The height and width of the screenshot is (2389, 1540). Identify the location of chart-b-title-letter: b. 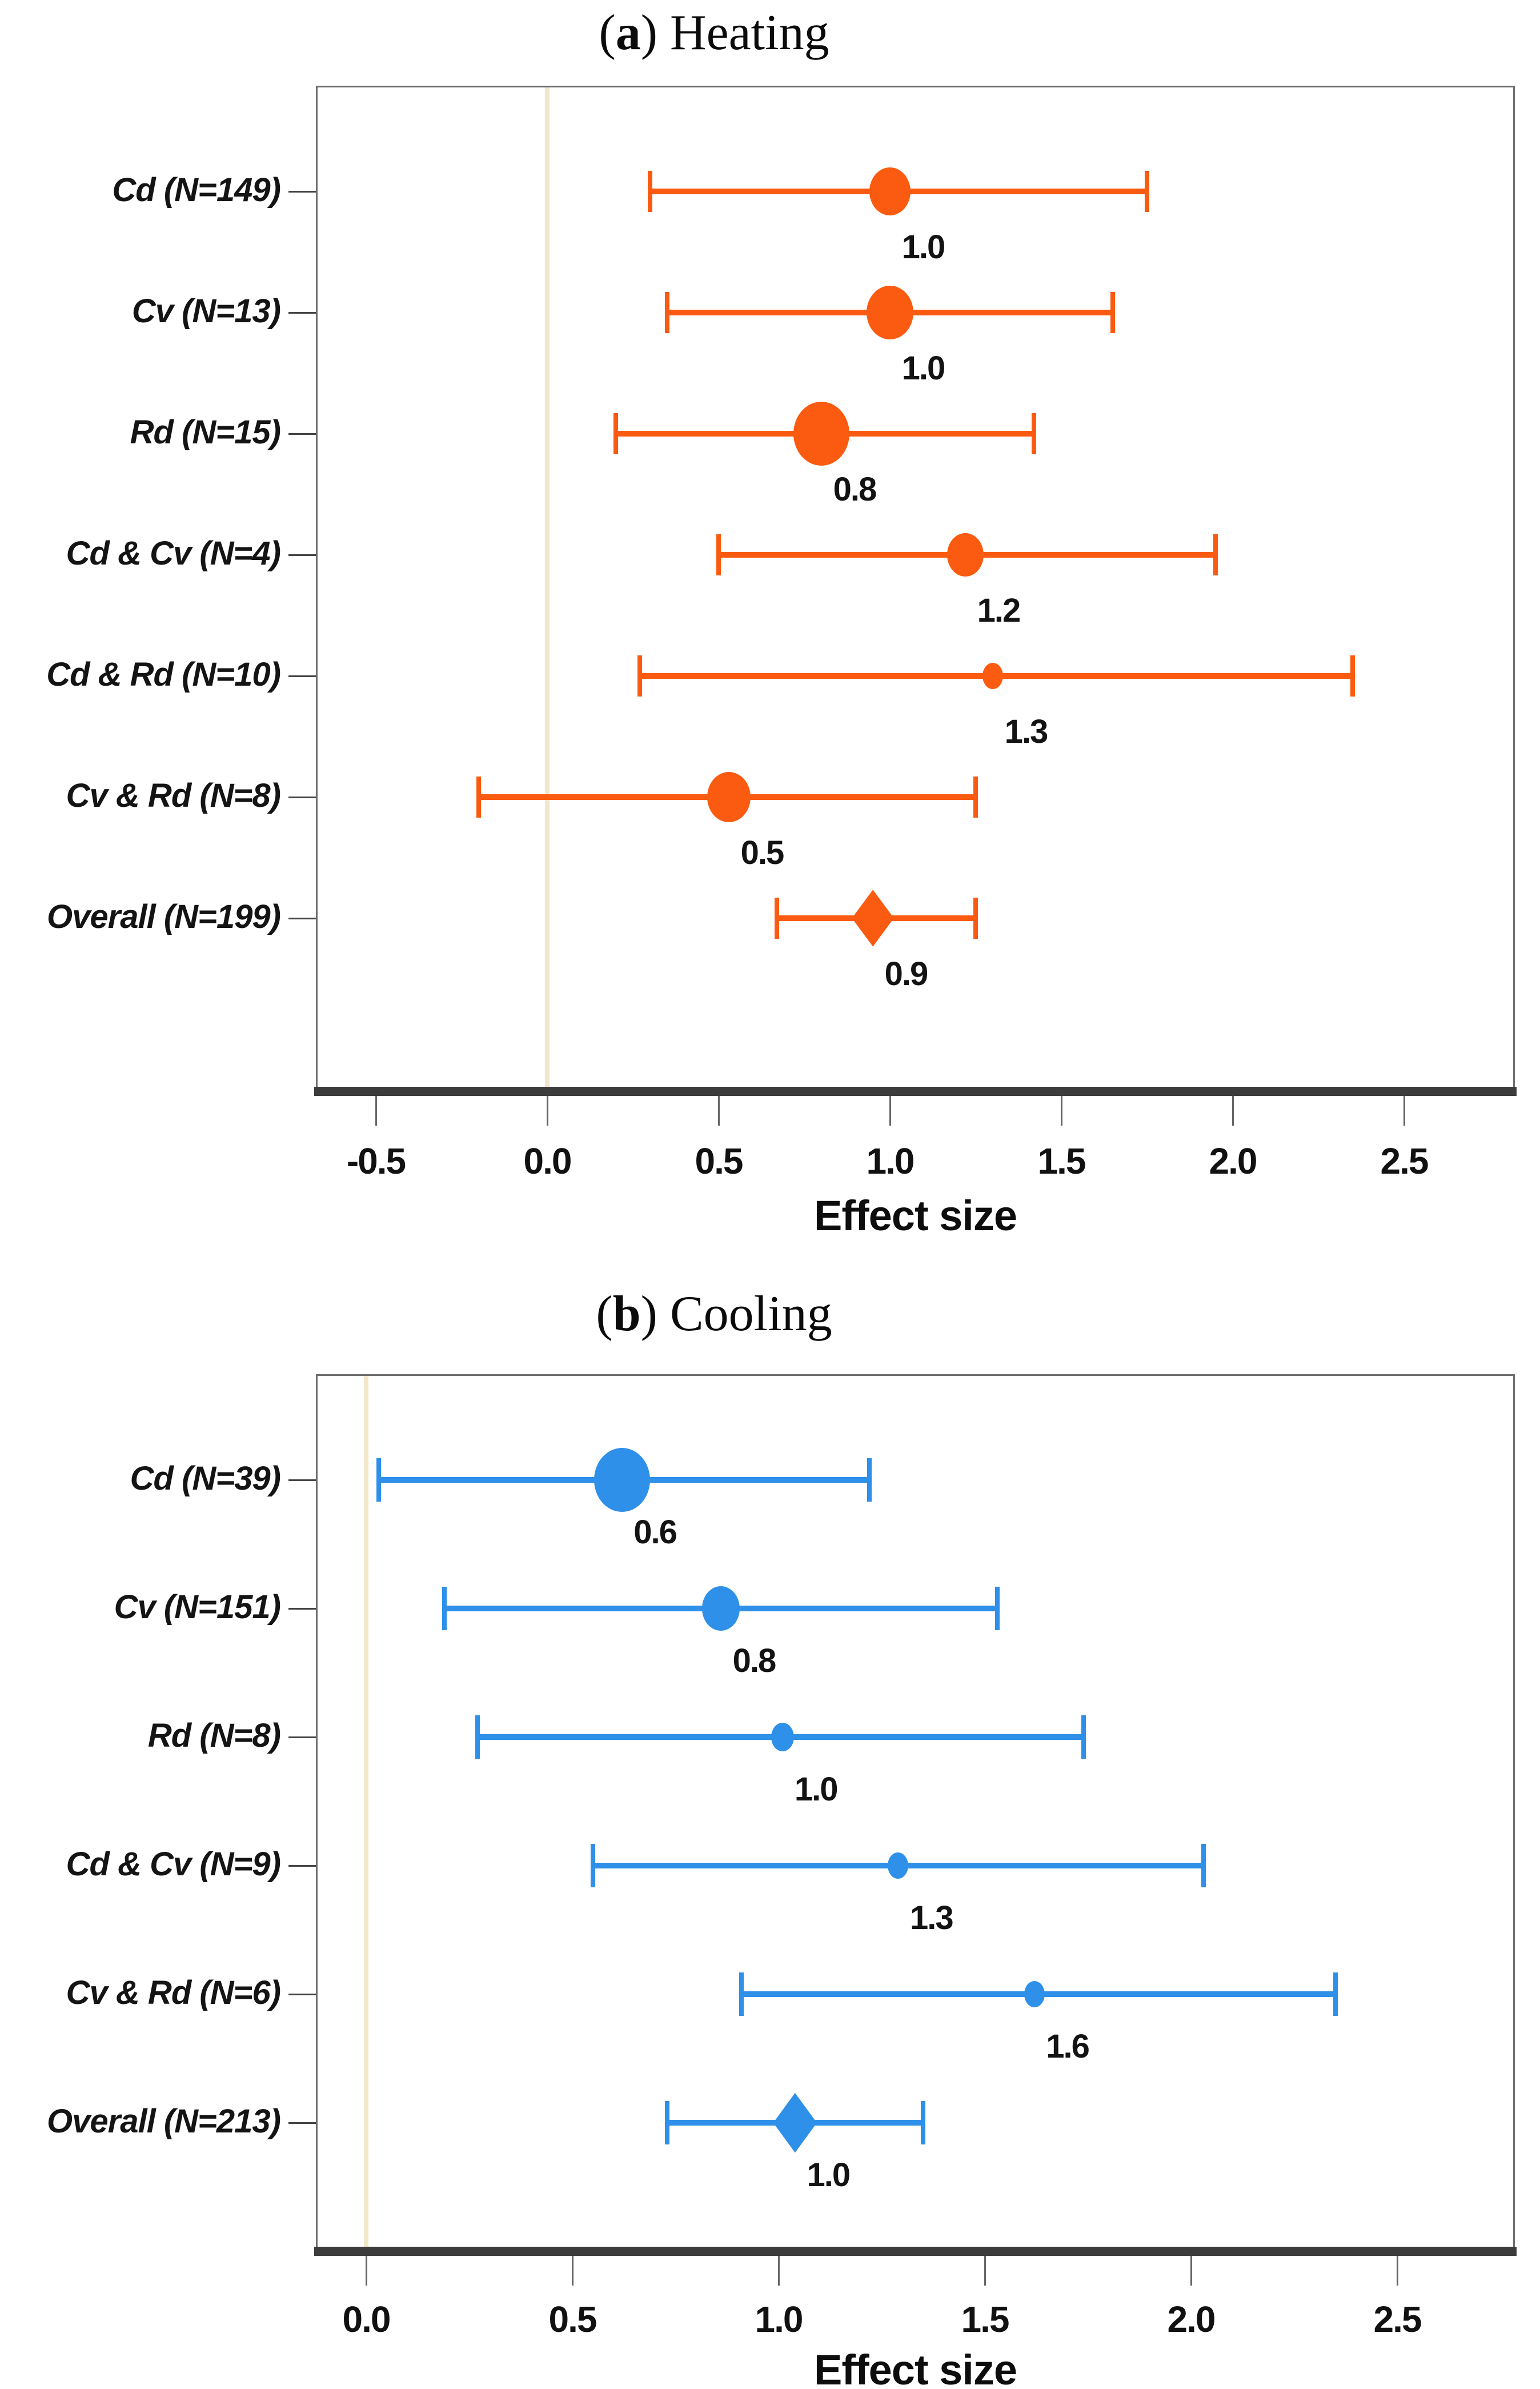
(626, 1314).